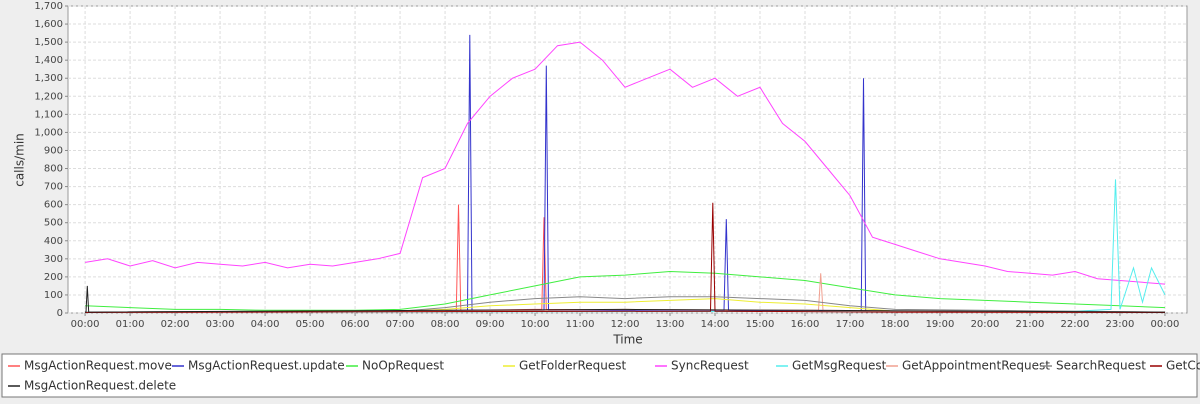 The height and width of the screenshot is (404, 1200). Describe the element at coordinates (48, 132) in the screenshot. I see `y-tick-label: 1,000` at that location.